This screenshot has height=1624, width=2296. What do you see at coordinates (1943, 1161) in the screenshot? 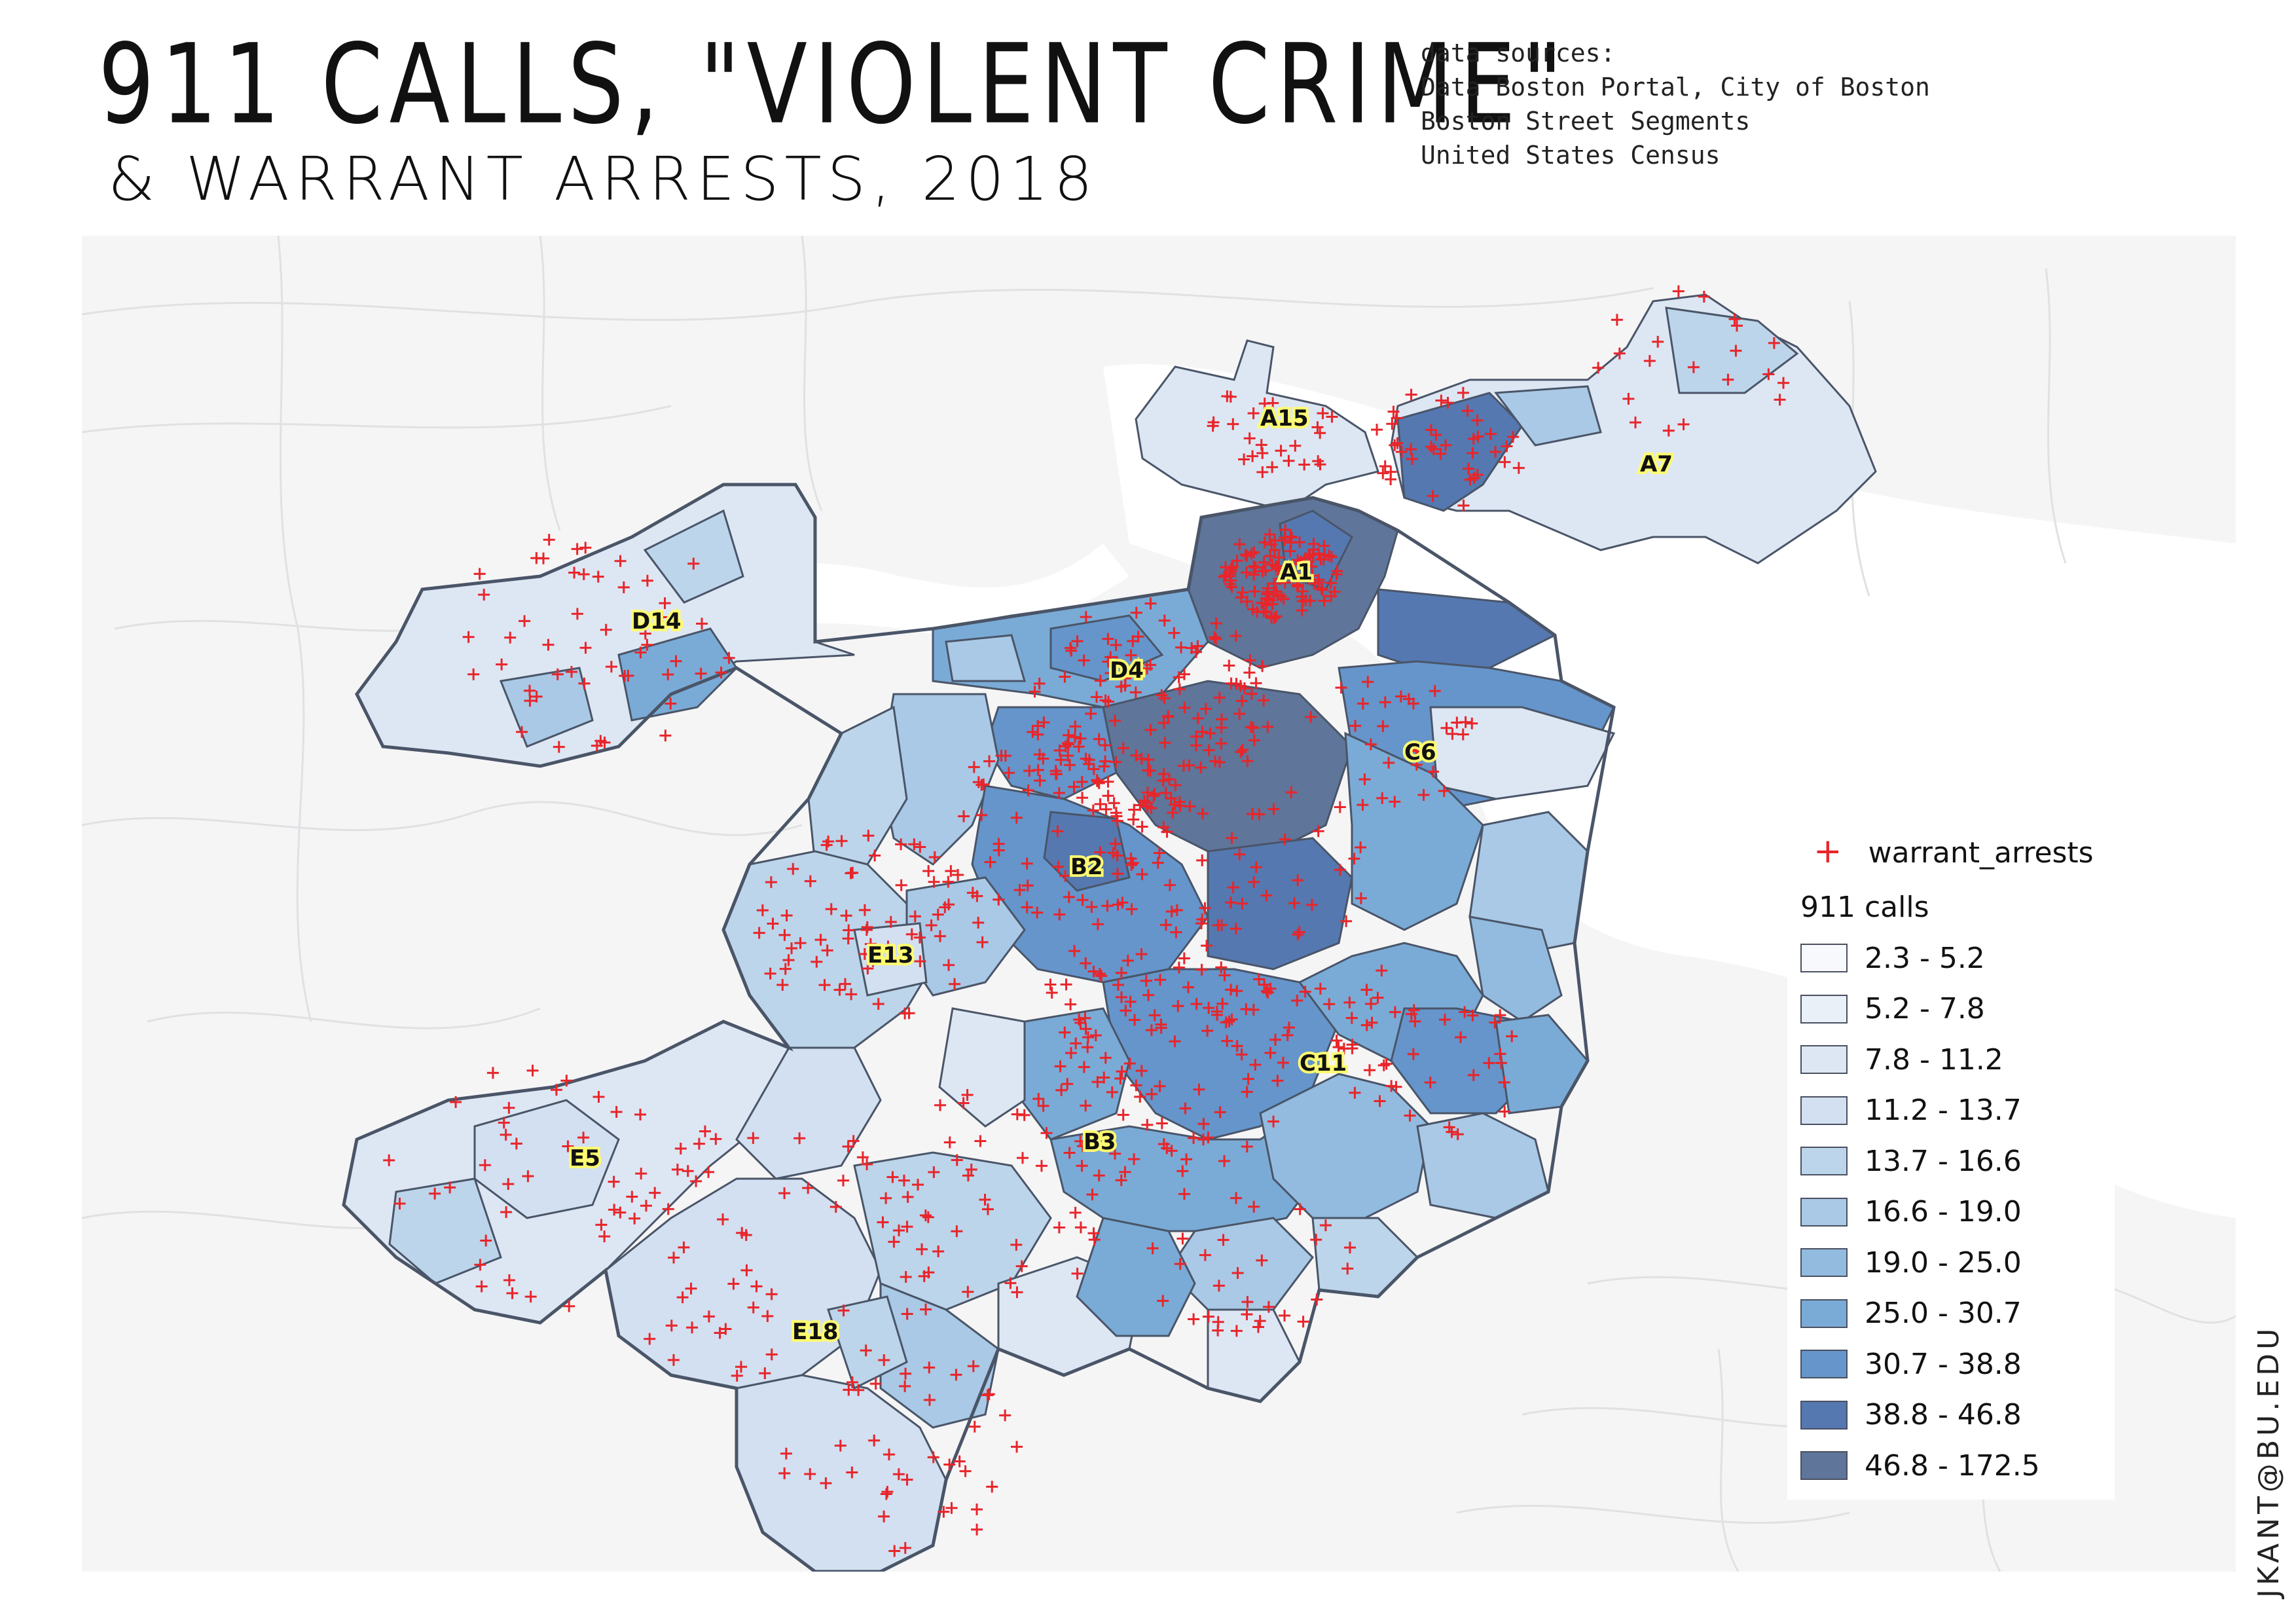
I see `legend-class-label: 13.7 - 16.6` at bounding box center [1943, 1161].